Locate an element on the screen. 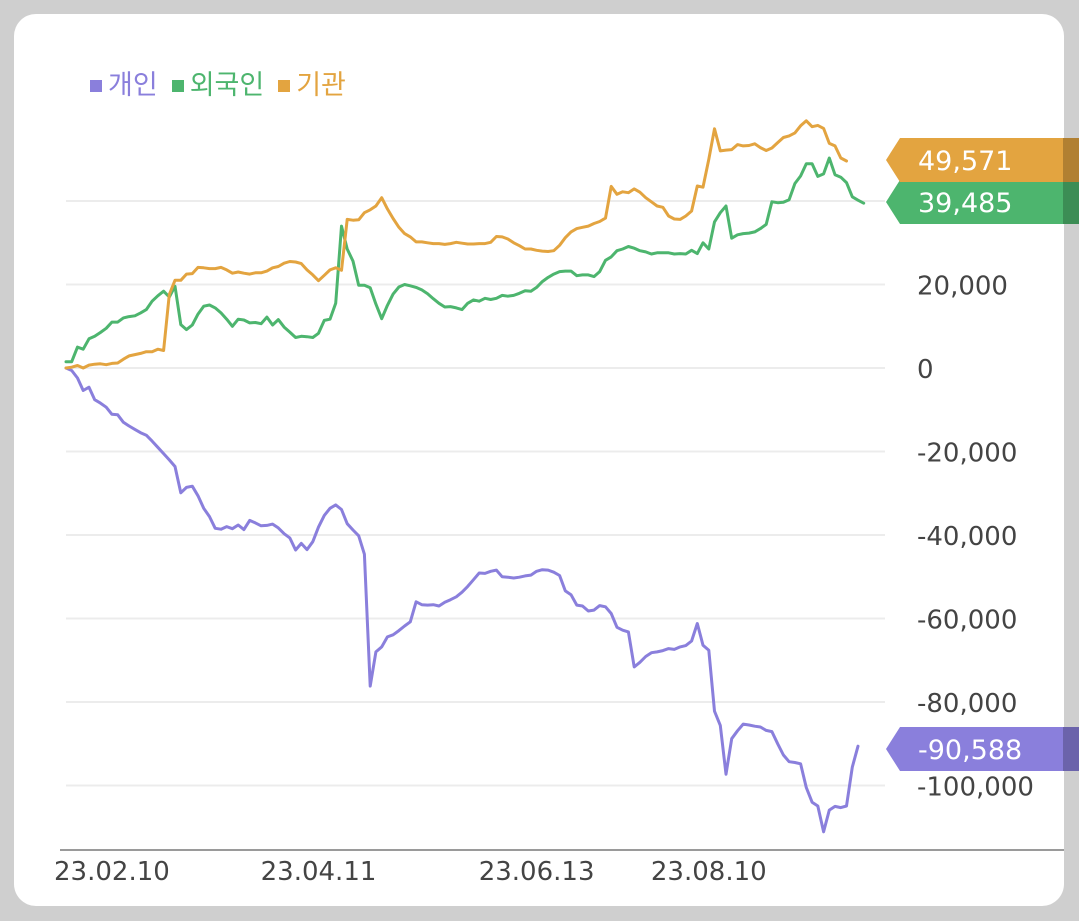 The width and height of the screenshot is (1079, 921). last-value-badges: -90,588 39,485 49,571 is located at coordinates (982, 454).